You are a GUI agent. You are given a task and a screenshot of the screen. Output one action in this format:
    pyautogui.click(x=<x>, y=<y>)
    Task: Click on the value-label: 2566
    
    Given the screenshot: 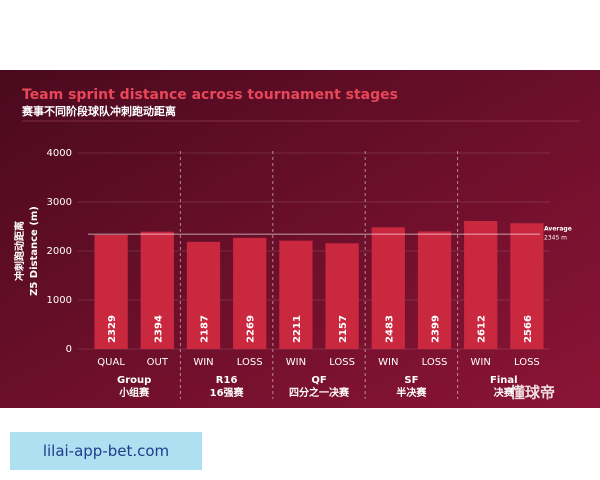 What is the action you would take?
    pyautogui.click(x=528, y=329)
    